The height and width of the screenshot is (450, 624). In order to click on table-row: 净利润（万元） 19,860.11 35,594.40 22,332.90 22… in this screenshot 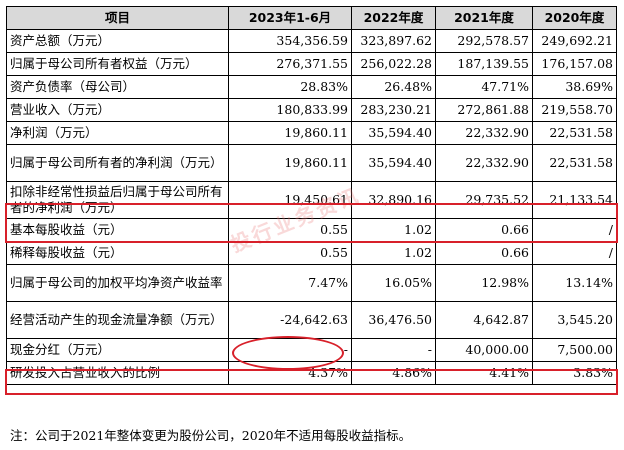, I will do `click(311, 133)`.